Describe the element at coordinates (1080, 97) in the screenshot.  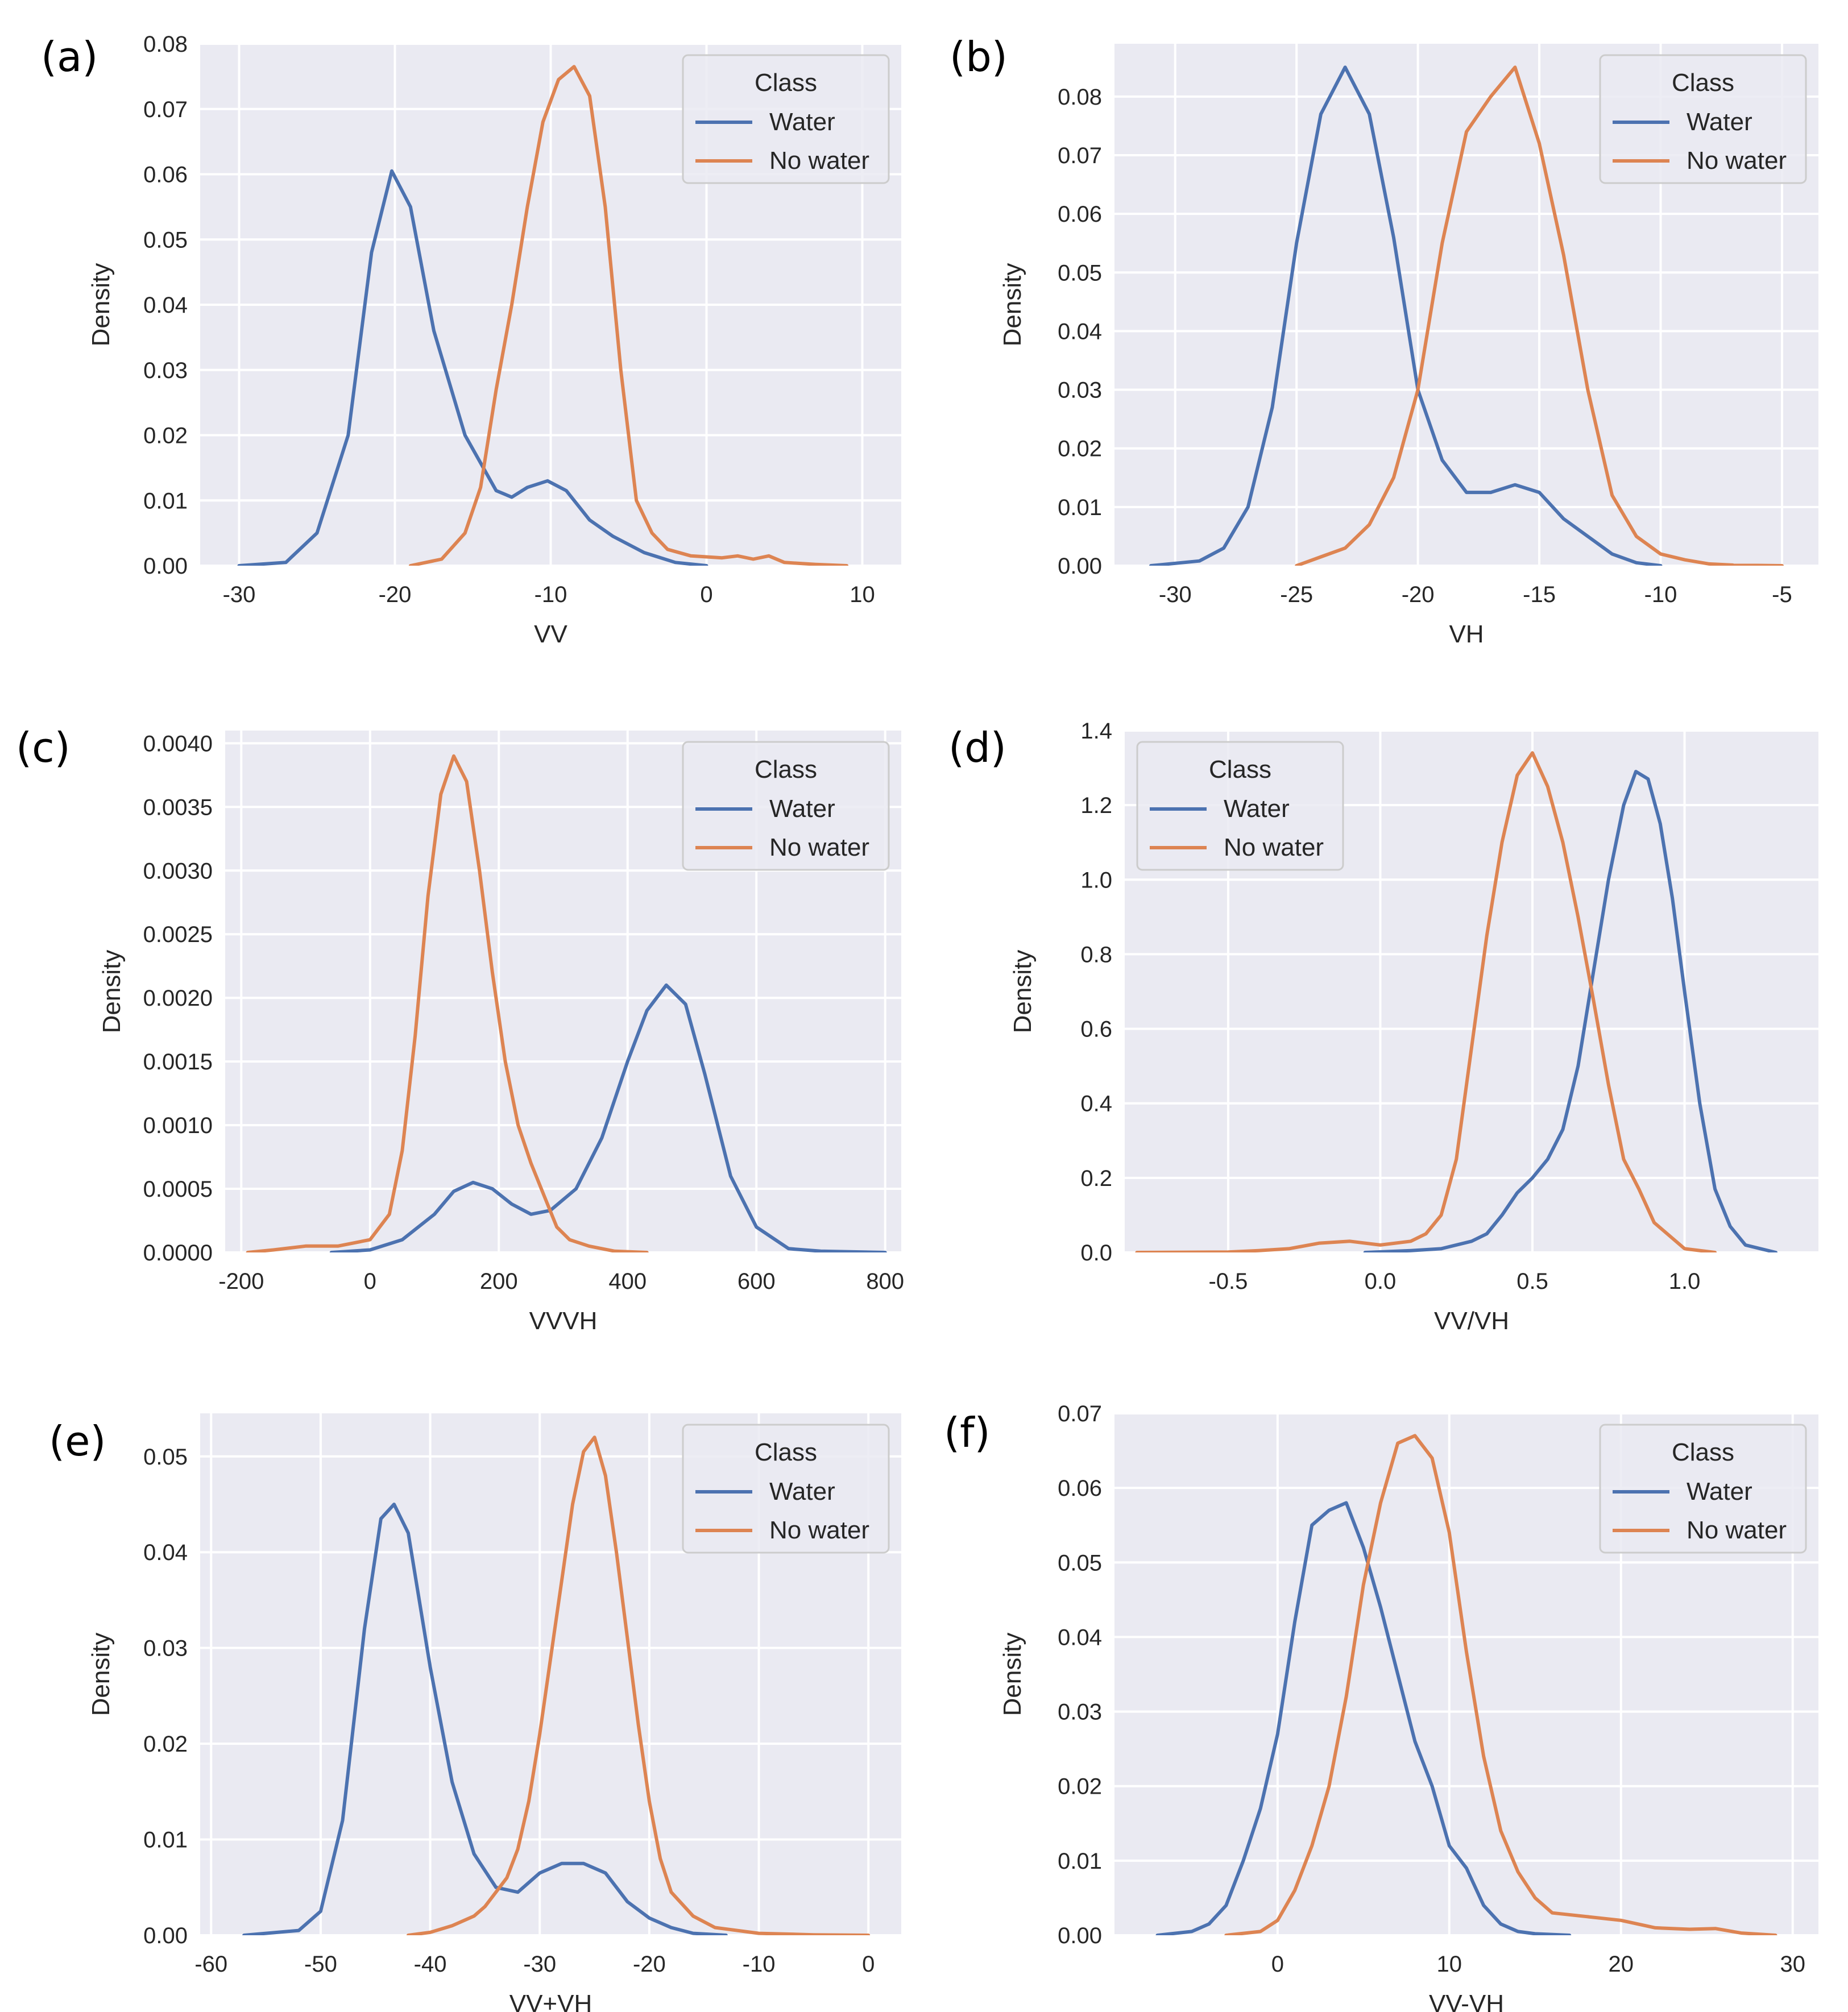
I see `y-tick-label: 0.08` at that location.